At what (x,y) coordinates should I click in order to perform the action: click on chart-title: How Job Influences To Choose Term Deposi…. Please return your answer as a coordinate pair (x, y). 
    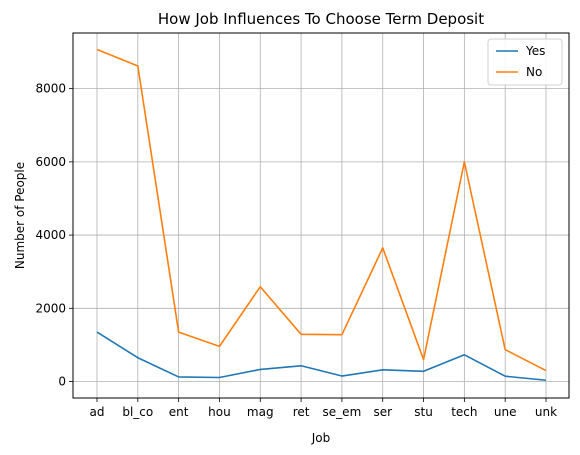
    Looking at the image, I should click on (321, 19).